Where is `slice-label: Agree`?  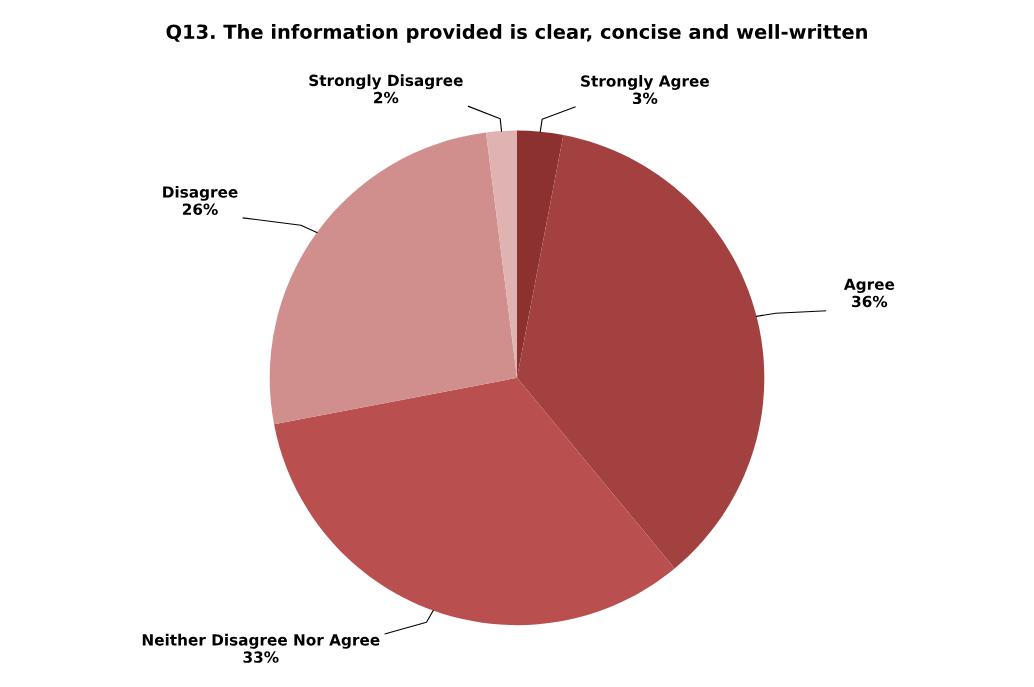 slice-label: Agree is located at coordinates (869, 286).